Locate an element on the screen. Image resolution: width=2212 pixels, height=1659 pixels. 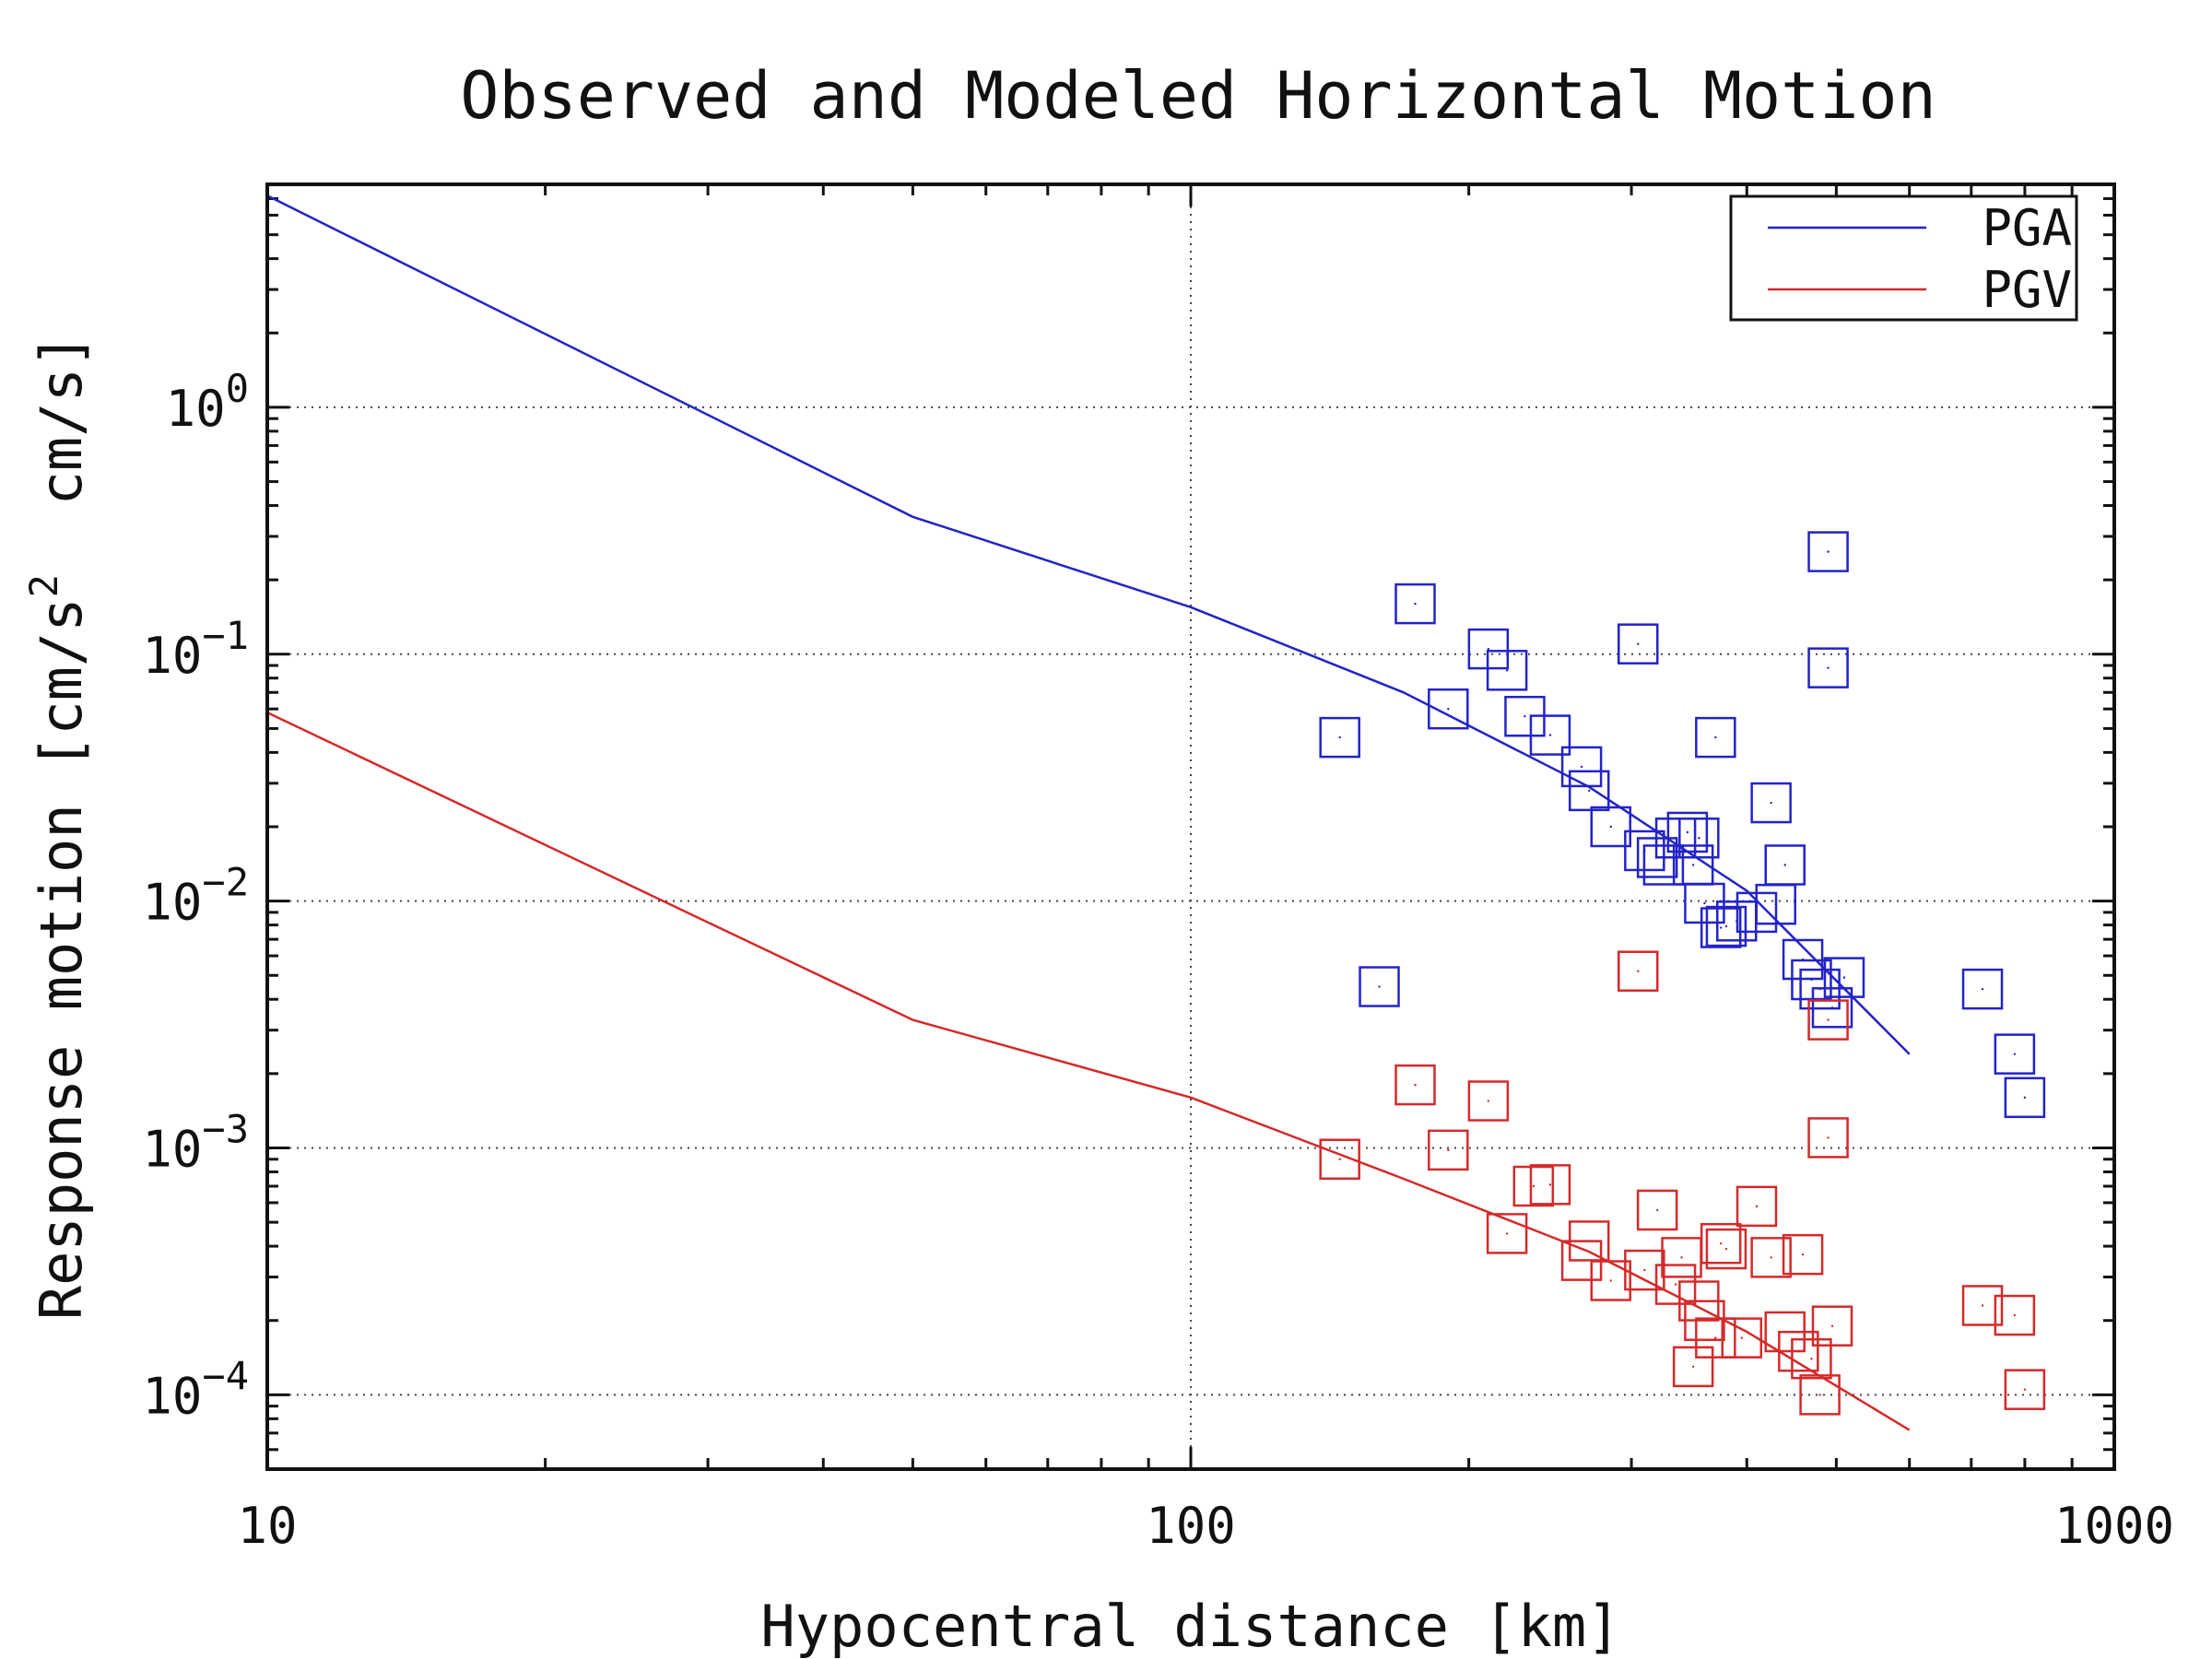
y-axis-label-sup: 2 is located at coordinates (43, 585).